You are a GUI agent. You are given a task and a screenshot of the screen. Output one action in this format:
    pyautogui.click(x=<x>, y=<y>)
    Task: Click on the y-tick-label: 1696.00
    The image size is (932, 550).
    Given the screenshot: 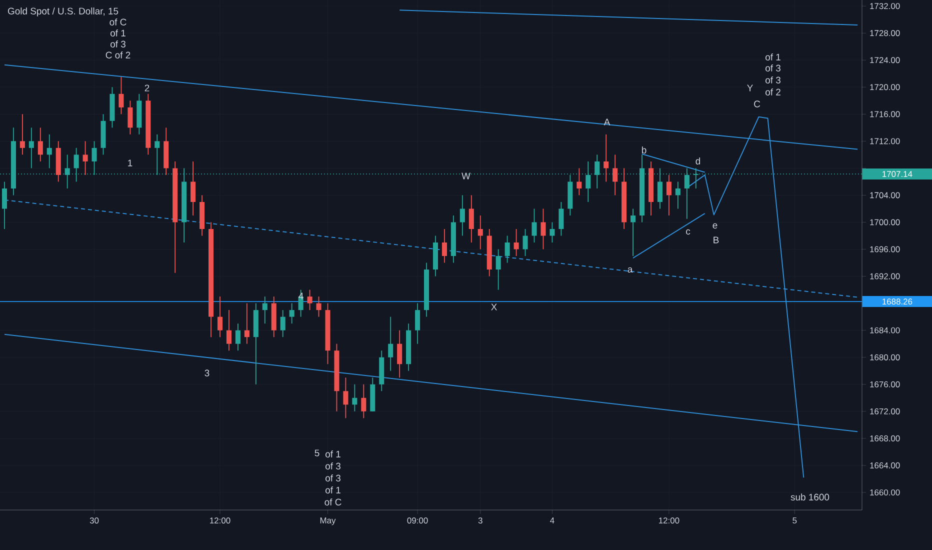 What is the action you would take?
    pyautogui.click(x=885, y=249)
    